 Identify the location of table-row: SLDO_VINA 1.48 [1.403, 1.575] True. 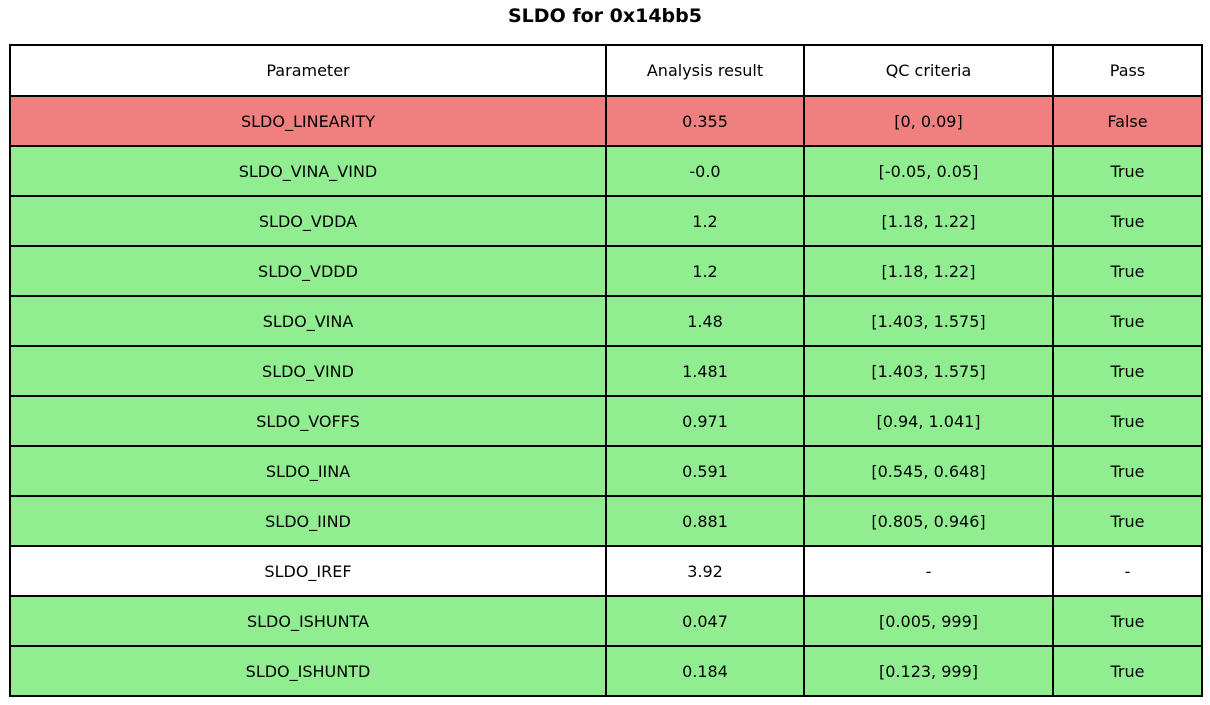
(606, 321).